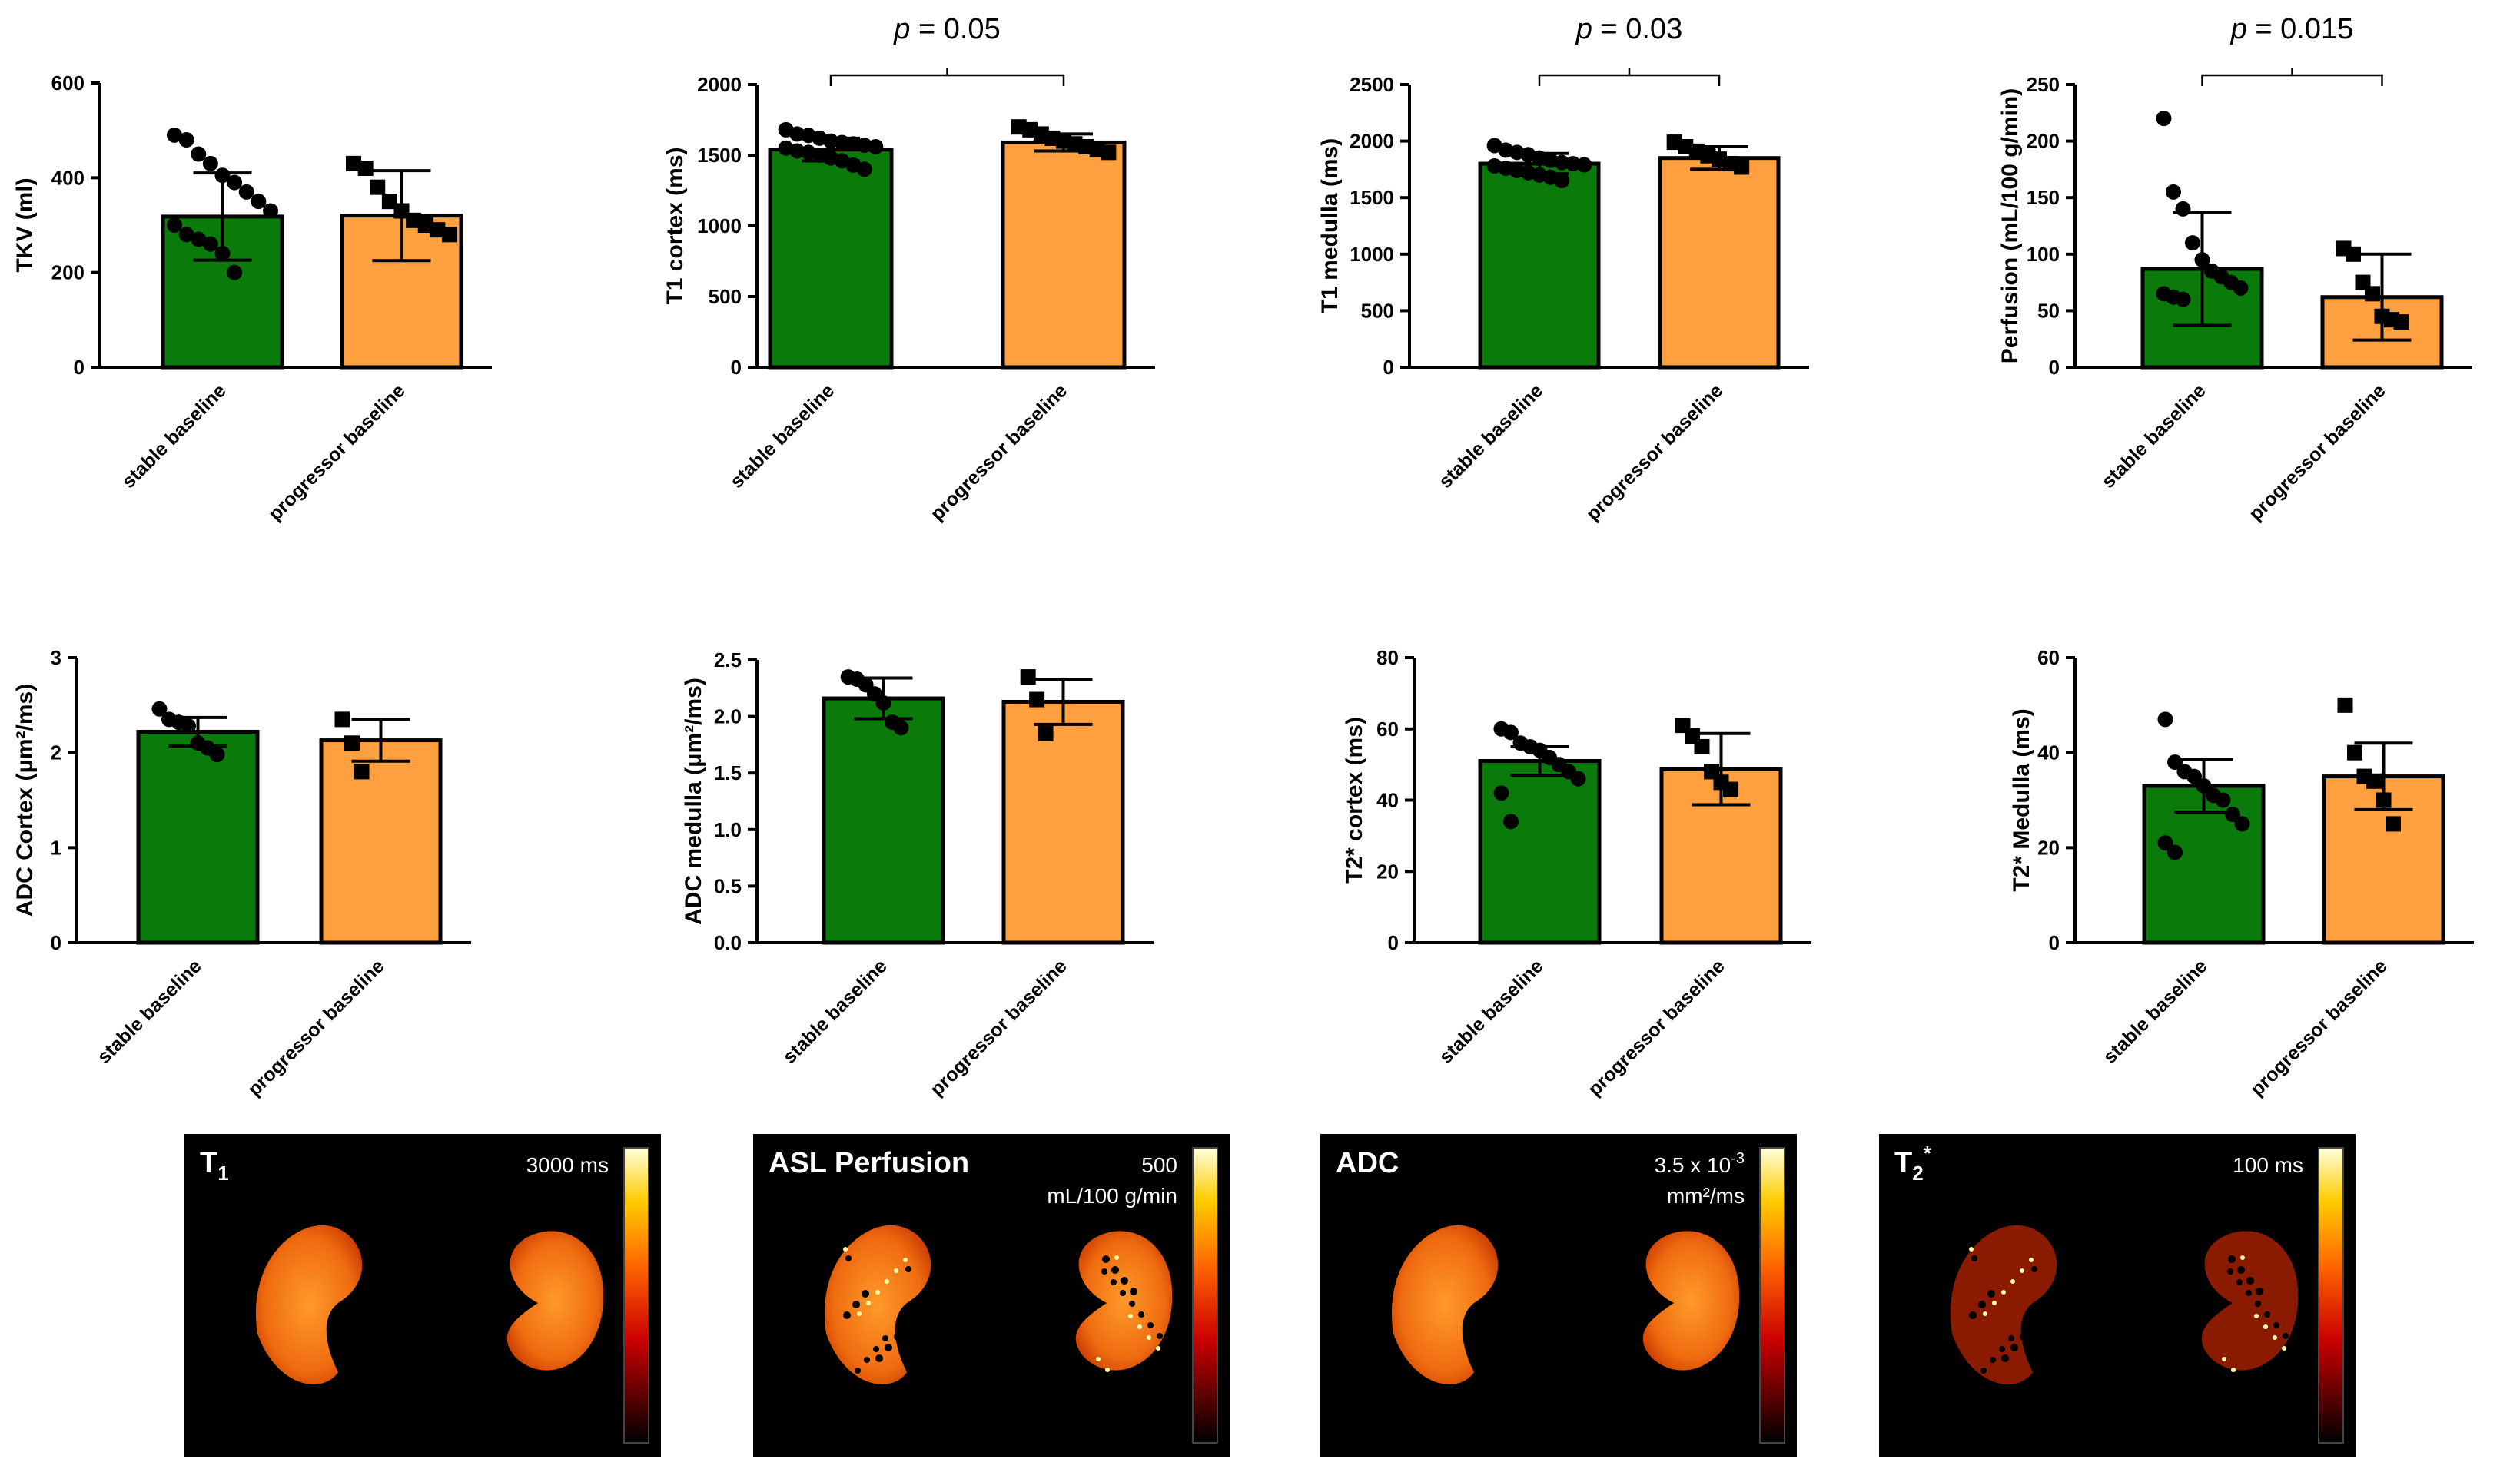 This screenshot has width=2520, height=1472. What do you see at coordinates (1559, 1295) in the screenshot?
I see `map-panel-3: ADC 3.5 x 10-3 mm²/ms` at bounding box center [1559, 1295].